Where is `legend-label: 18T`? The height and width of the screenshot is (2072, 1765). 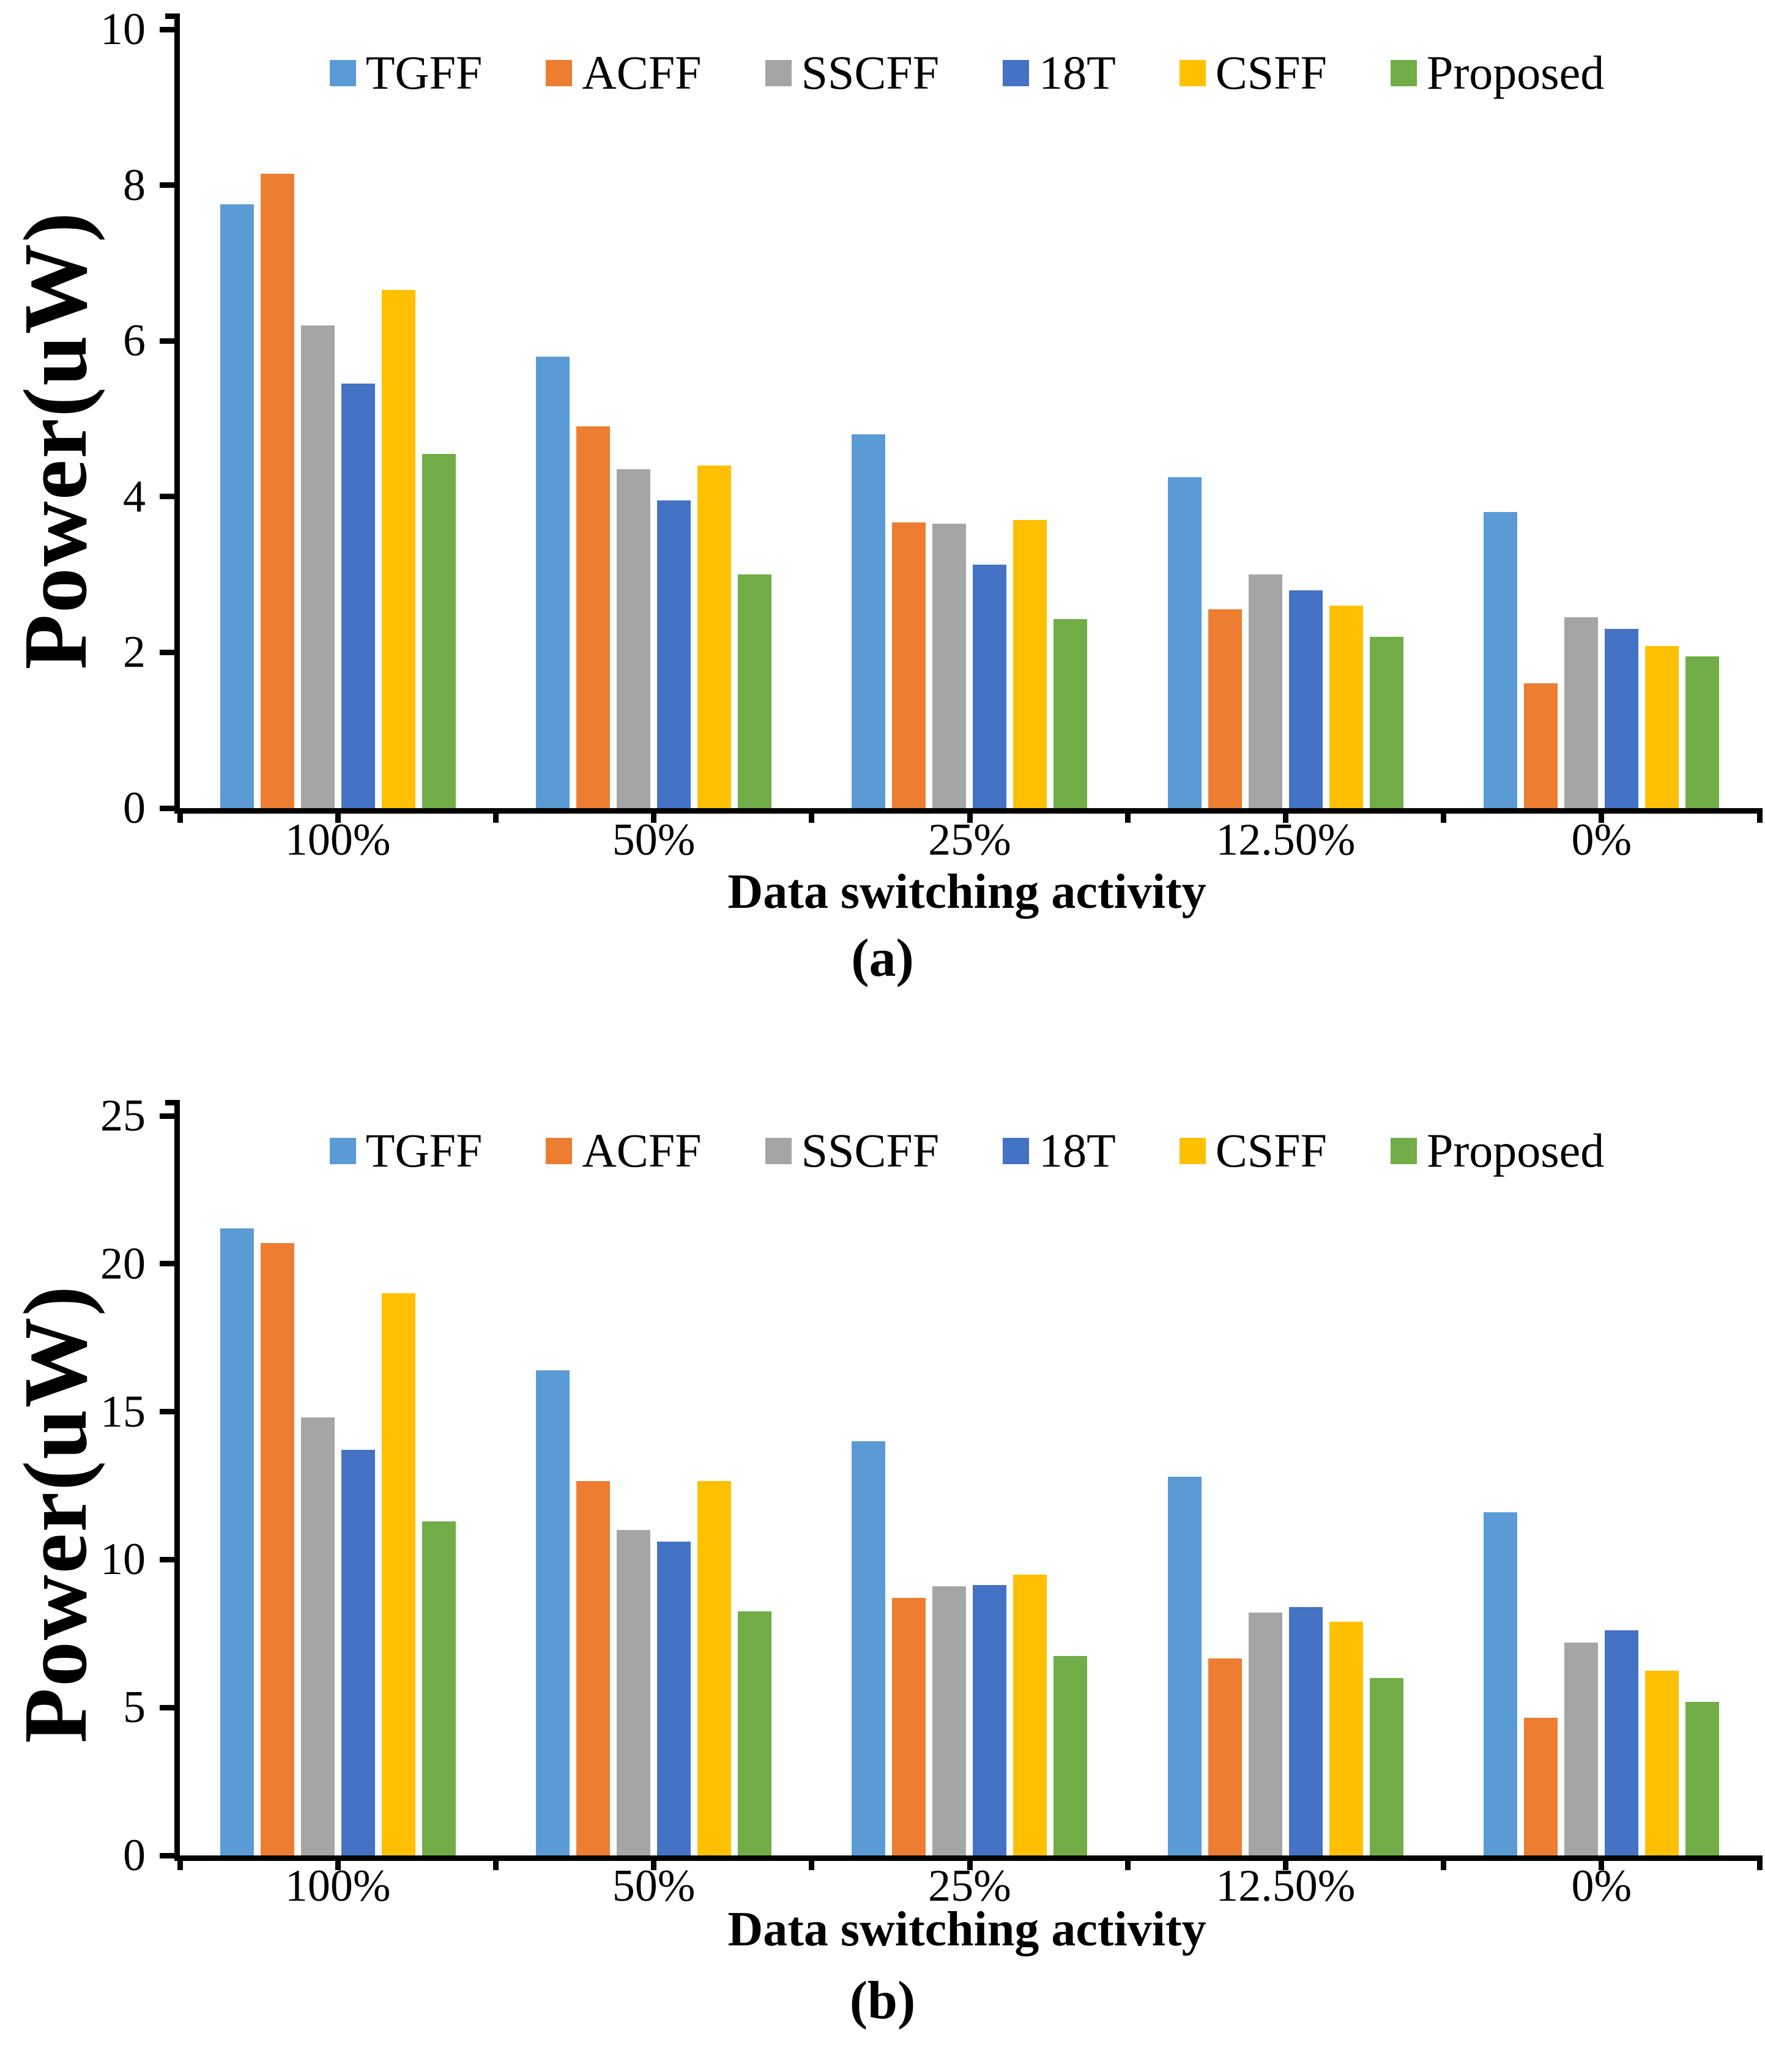
legend-label: 18T is located at coordinates (1077, 73).